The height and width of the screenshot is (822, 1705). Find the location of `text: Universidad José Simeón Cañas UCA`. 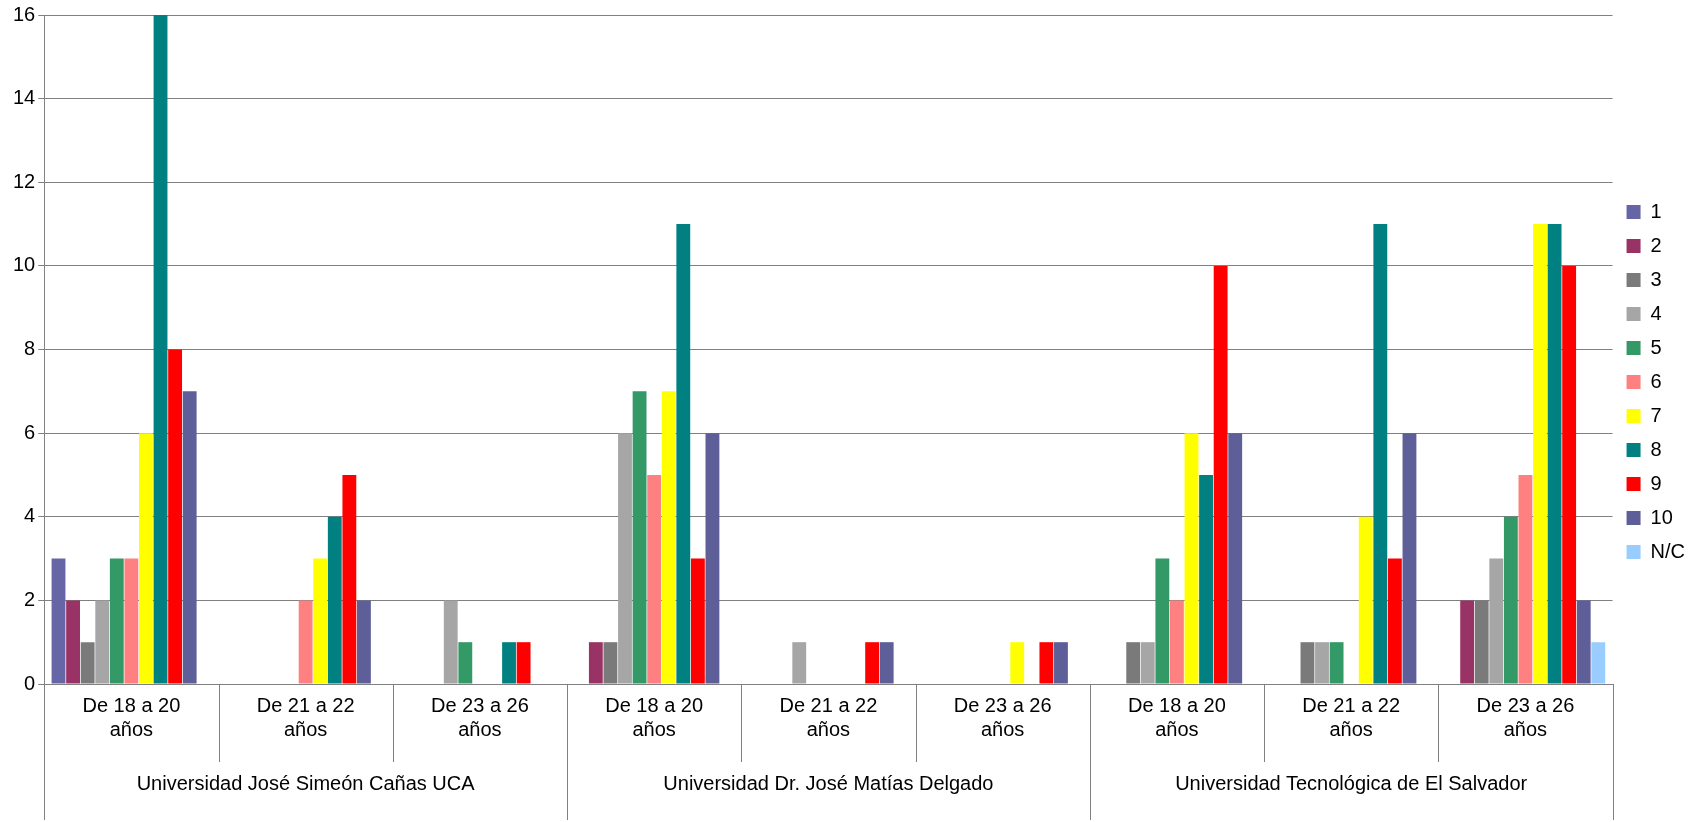

text: Universidad José Simeón Cañas UCA is located at coordinates (306, 782).